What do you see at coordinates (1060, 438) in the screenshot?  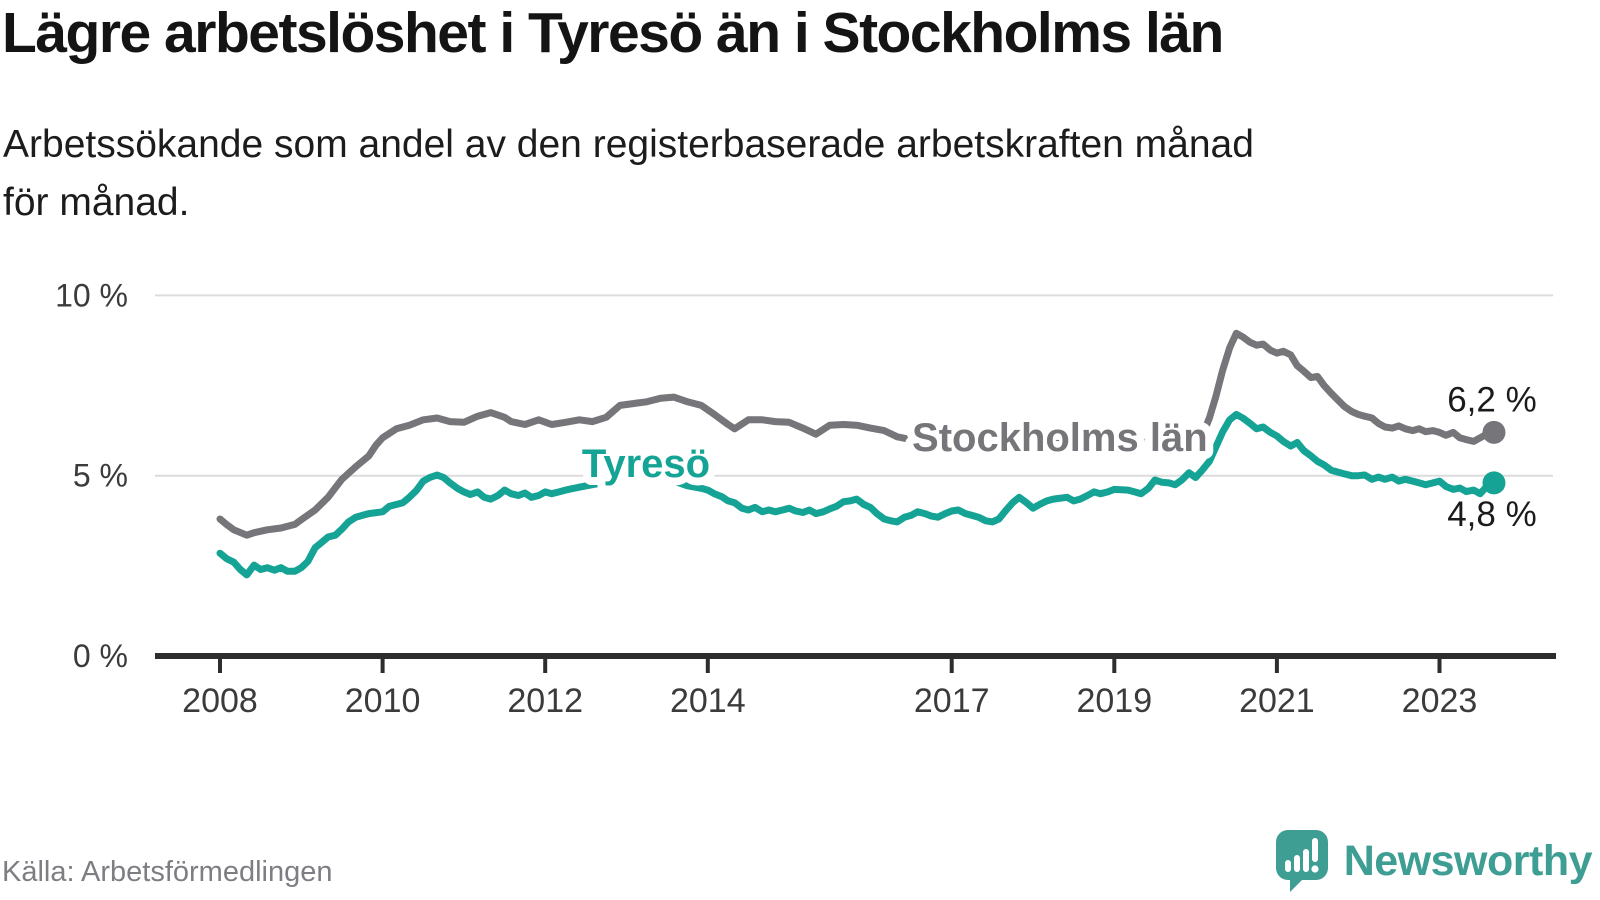 I see `series-label-stockholms-lan: Stockholms län` at bounding box center [1060, 438].